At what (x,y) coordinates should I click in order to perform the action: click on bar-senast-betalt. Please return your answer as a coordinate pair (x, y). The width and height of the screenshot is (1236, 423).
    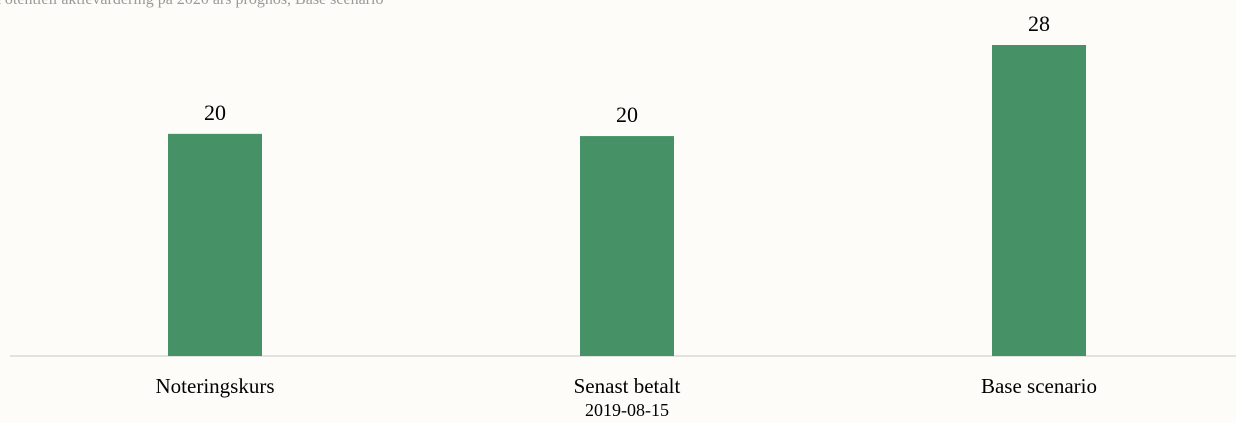
    Looking at the image, I should click on (627, 246).